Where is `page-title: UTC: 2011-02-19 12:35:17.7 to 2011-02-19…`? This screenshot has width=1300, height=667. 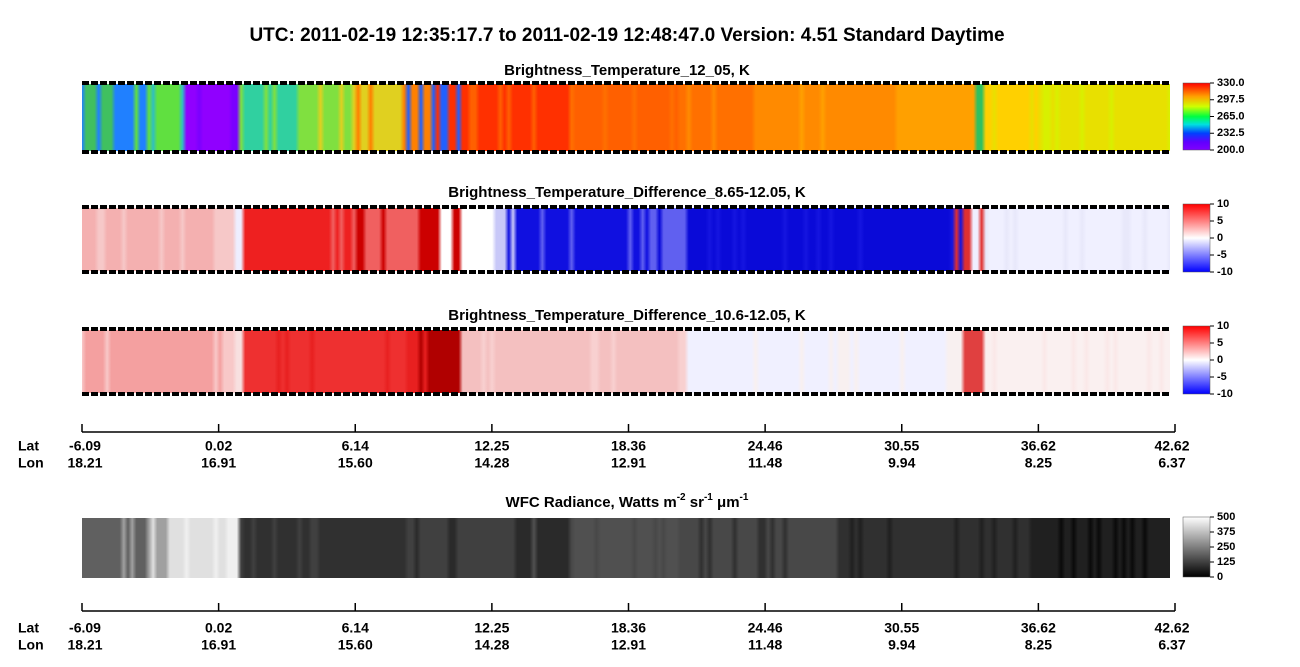 page-title: UTC: 2011-02-19 12:35:17.7 to 2011-02-19… is located at coordinates (626, 35).